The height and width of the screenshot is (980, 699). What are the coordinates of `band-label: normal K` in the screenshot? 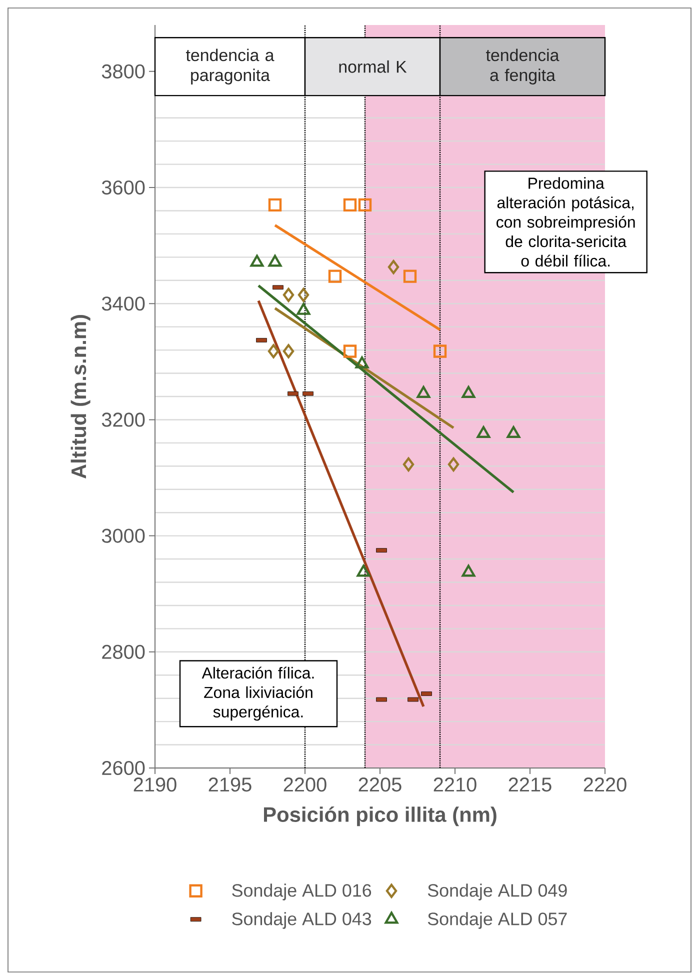 It's located at (373, 66).